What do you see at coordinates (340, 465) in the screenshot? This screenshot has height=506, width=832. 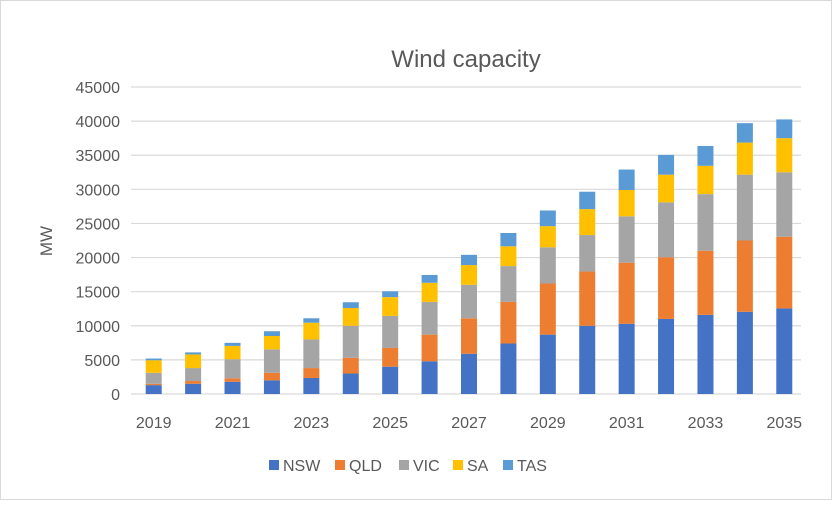 I see `legend-swatch-qld` at bounding box center [340, 465].